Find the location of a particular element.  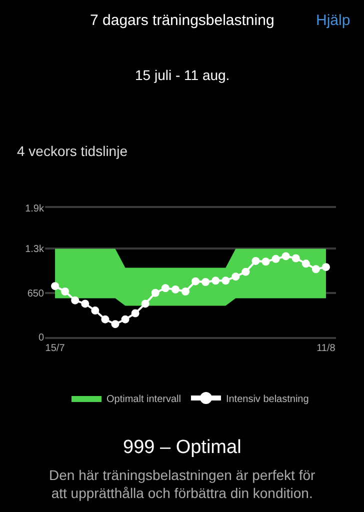

text: 999 – Optimal is located at coordinates (182, 447).